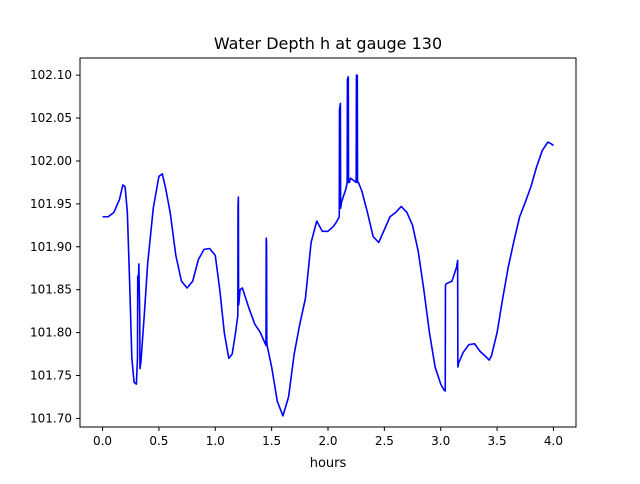 The width and height of the screenshot is (640, 484). What do you see at coordinates (51, 376) in the screenshot?
I see `y-tick-label: 101.75` at bounding box center [51, 376].